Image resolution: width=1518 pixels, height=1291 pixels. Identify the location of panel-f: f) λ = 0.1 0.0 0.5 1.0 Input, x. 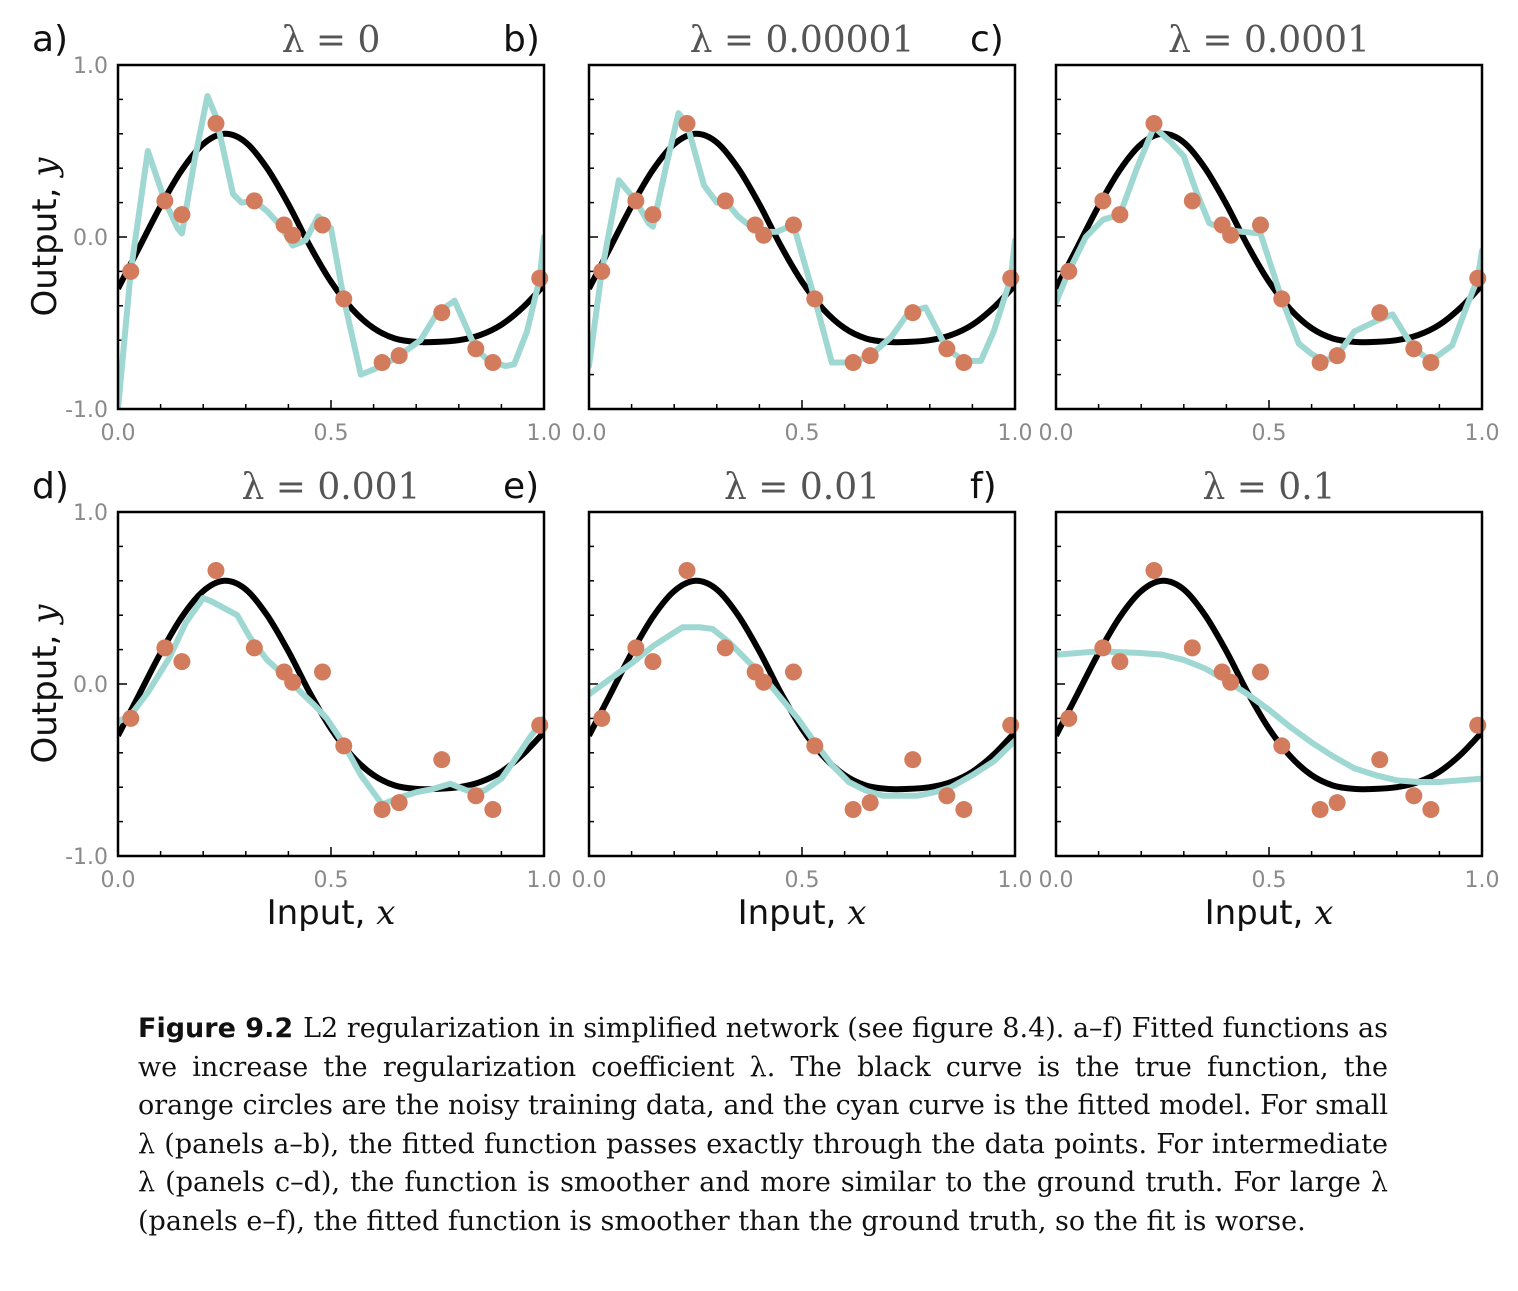
(1235, 699).